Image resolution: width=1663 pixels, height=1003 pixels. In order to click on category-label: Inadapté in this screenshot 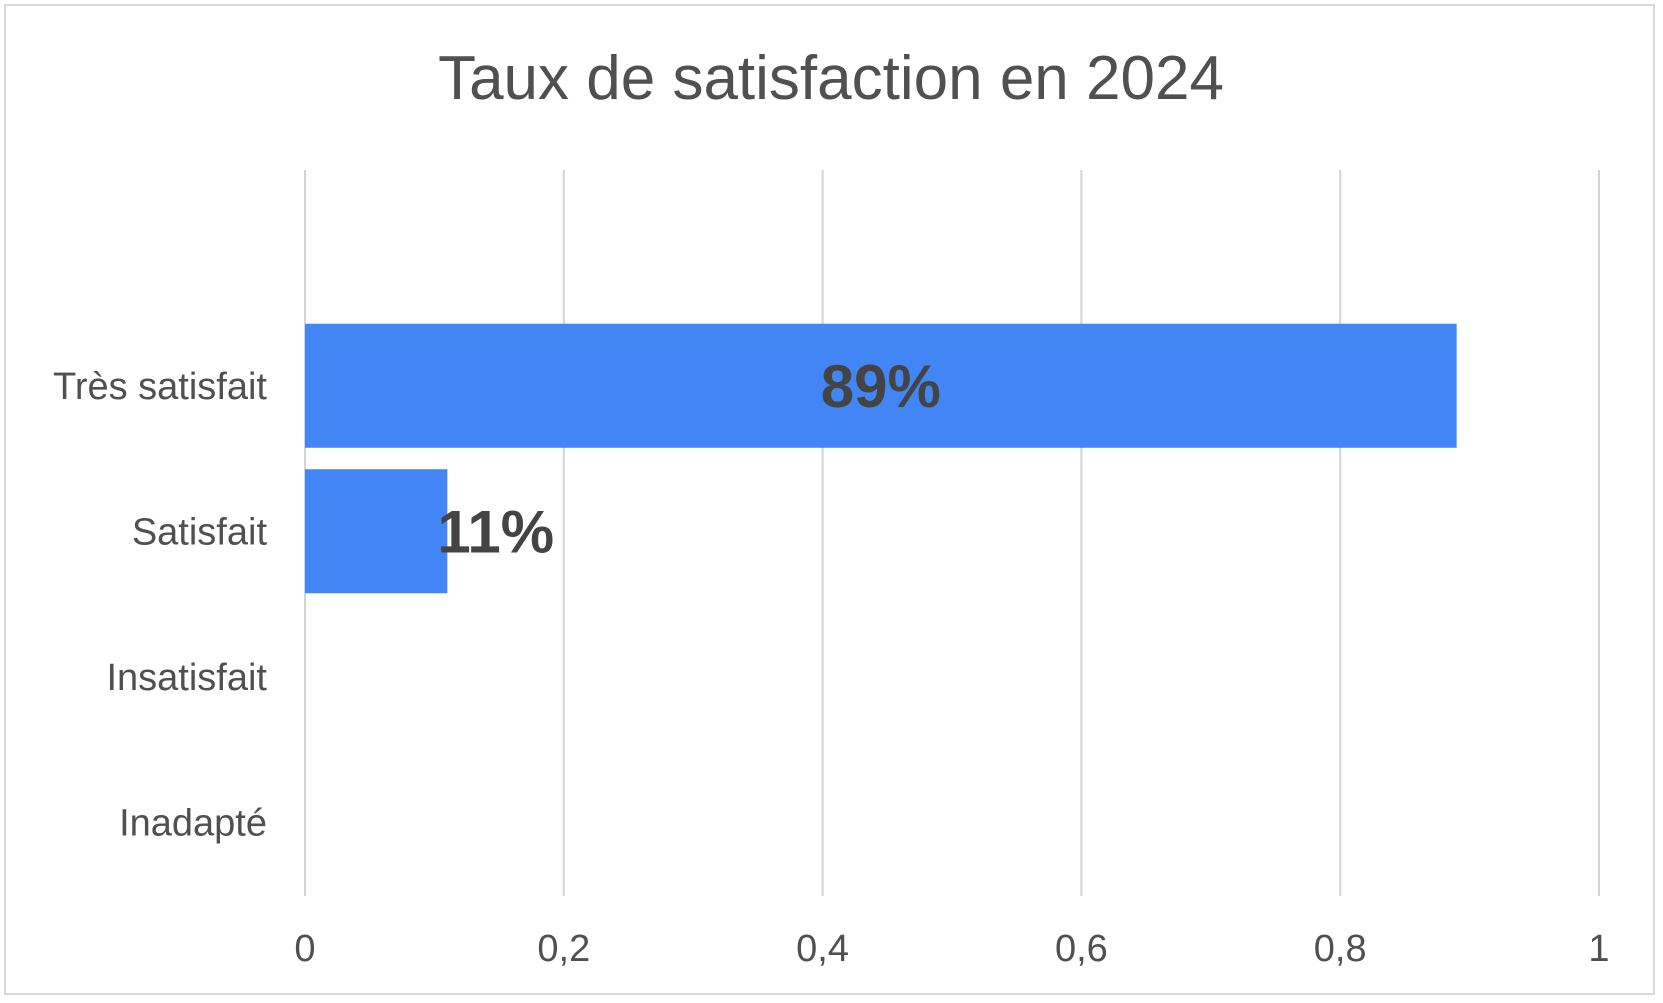, I will do `click(193, 823)`.